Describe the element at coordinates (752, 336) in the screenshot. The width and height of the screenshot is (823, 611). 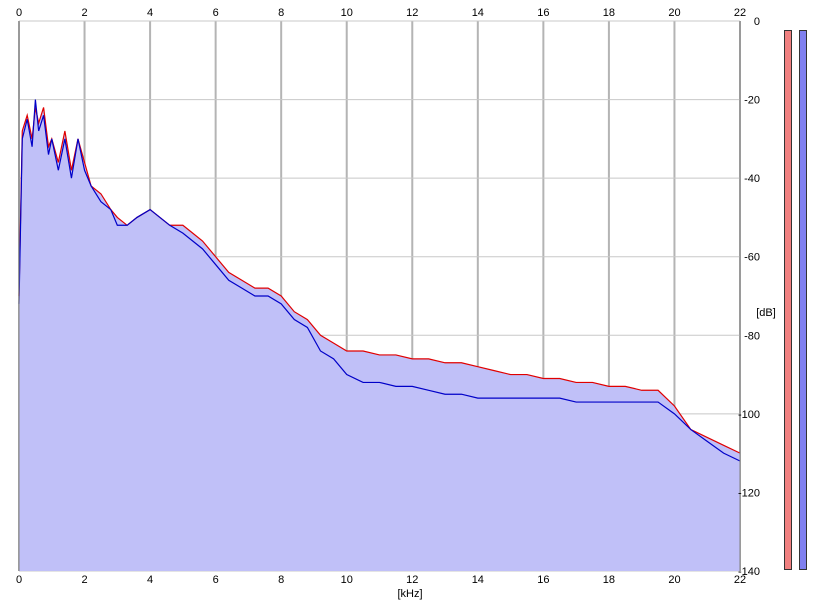
I see `y-tick-label: -80` at that location.